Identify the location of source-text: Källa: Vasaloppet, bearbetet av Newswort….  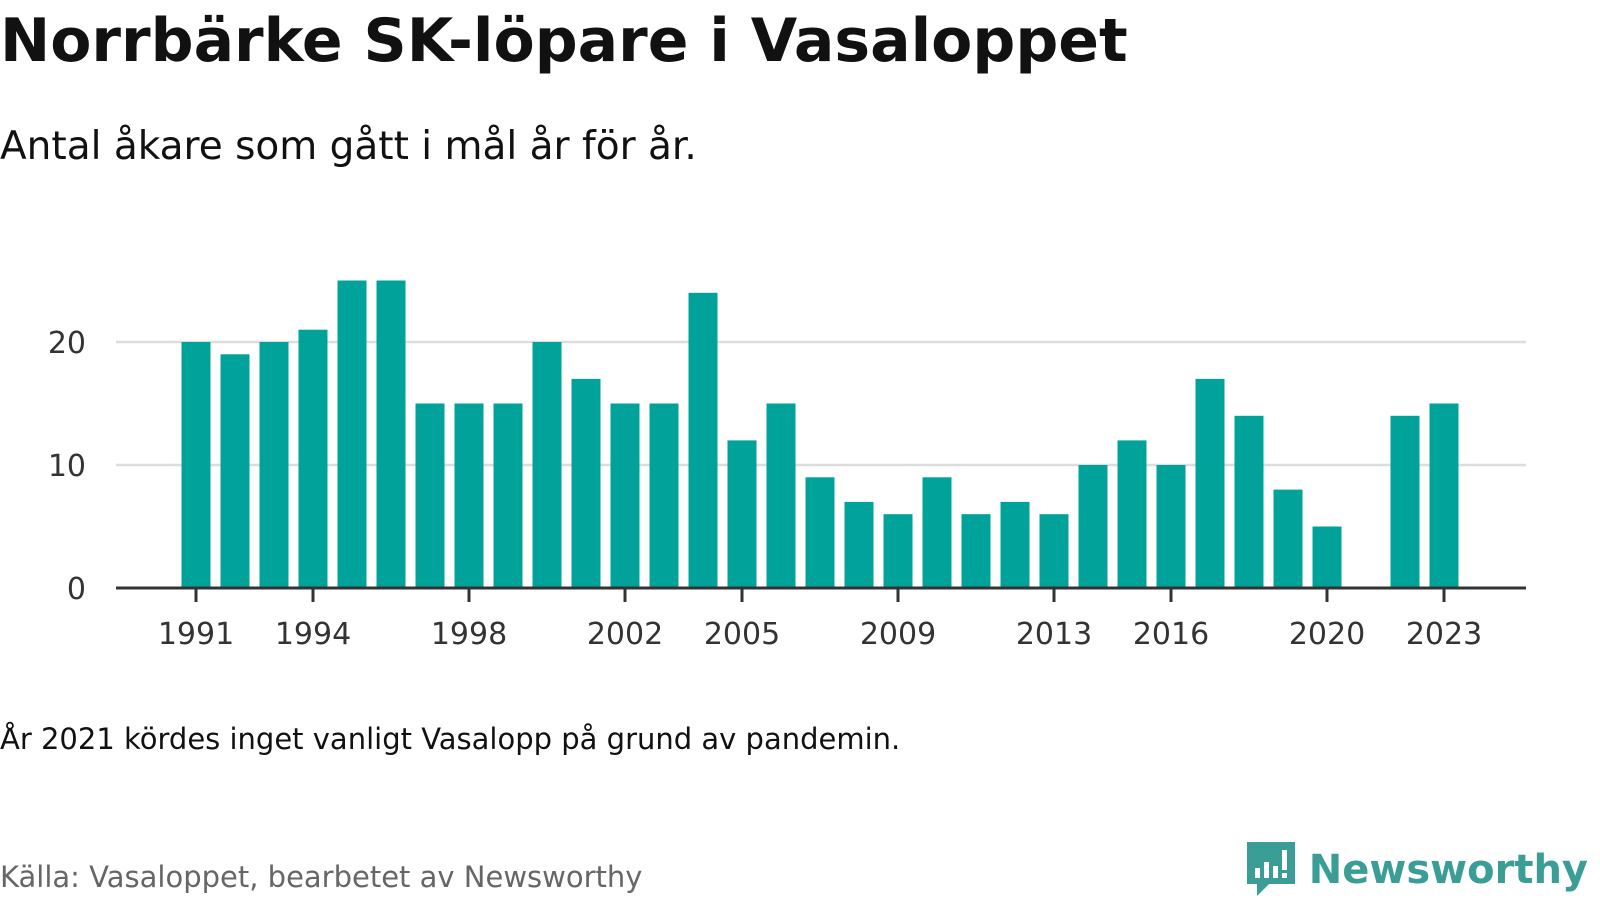
(321, 877).